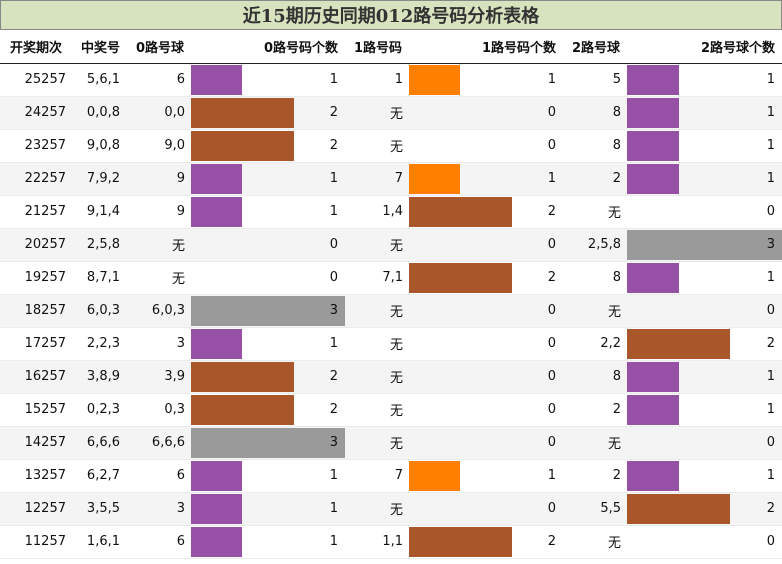 The image size is (782, 564). What do you see at coordinates (101, 476) in the screenshot?
I see `cell-draw-number: 6,2,7` at bounding box center [101, 476].